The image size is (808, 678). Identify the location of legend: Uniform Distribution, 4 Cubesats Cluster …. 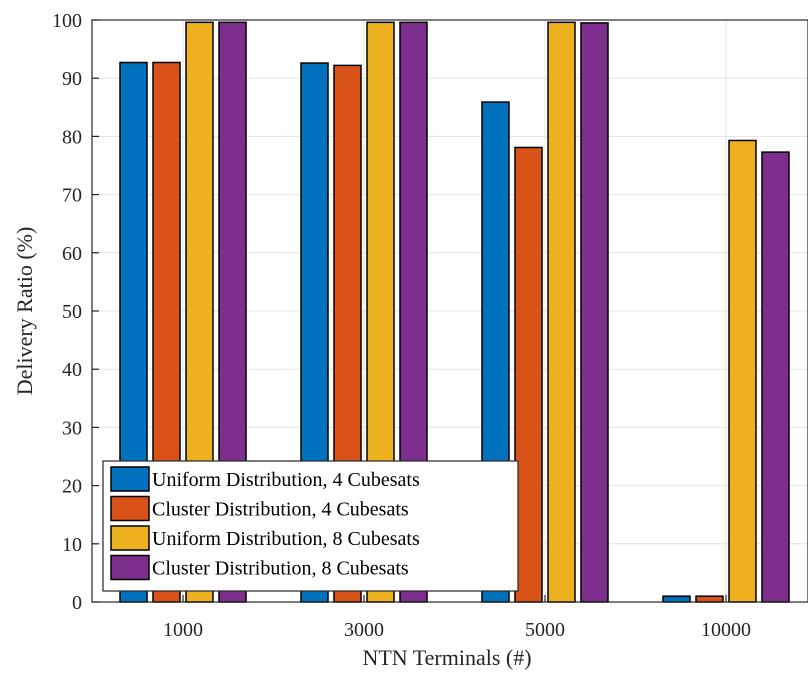
(310, 526).